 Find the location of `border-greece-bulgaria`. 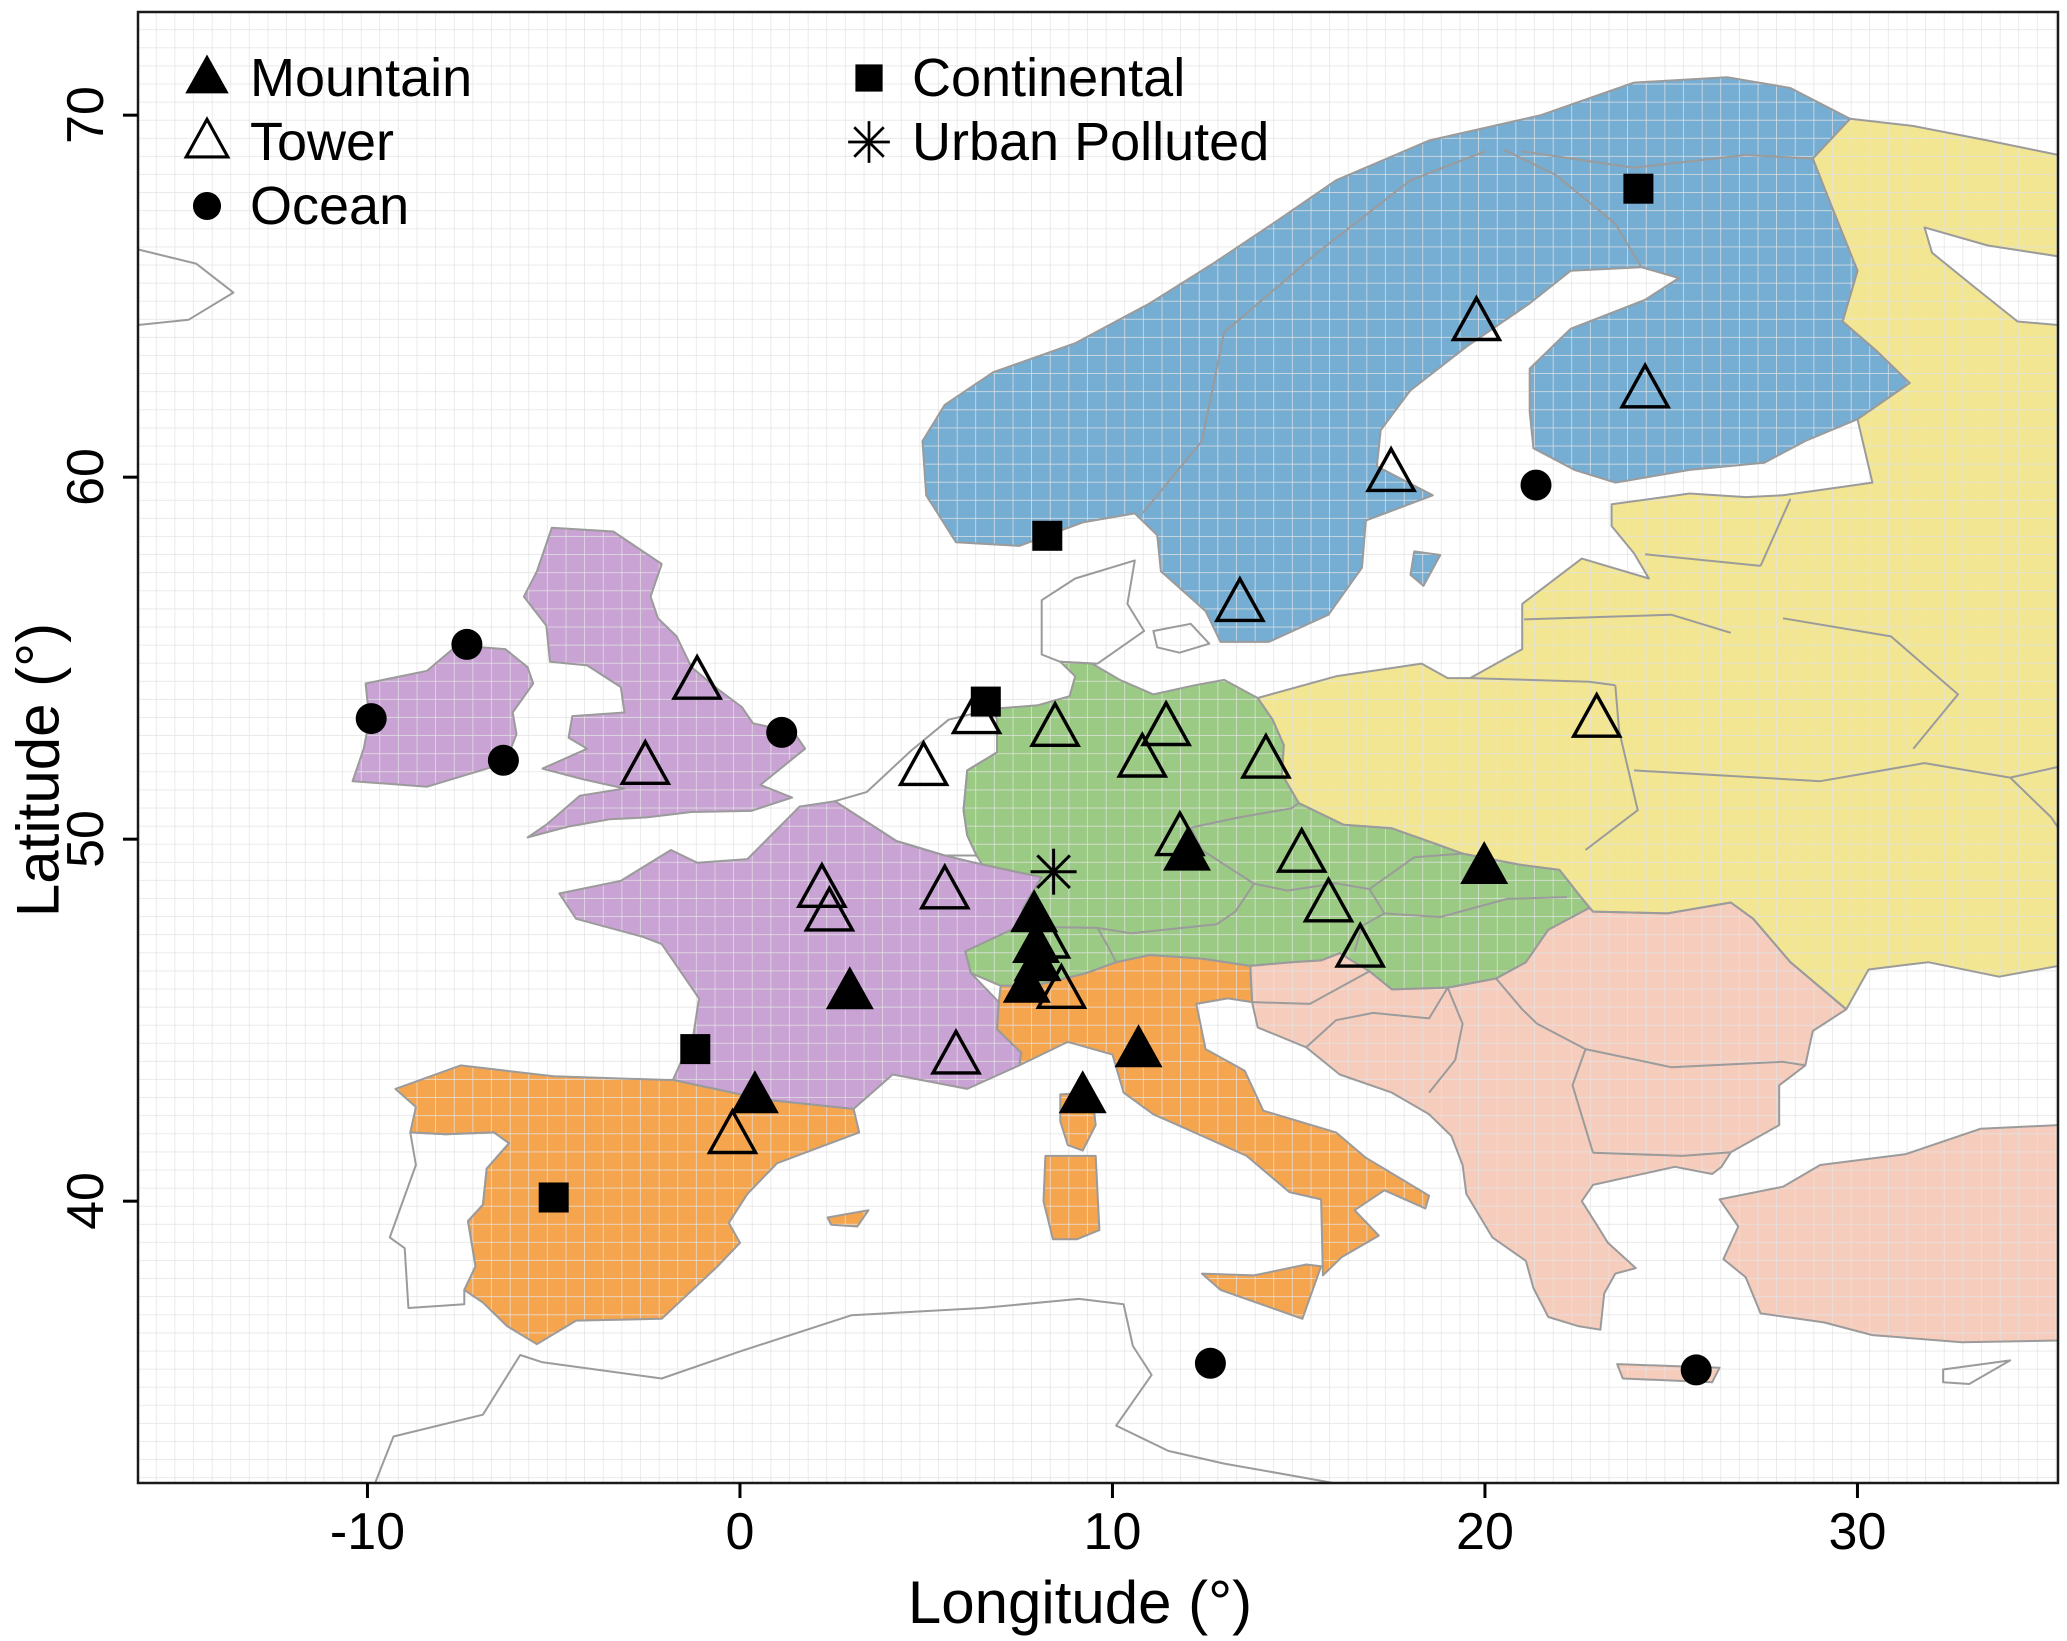

border-greece-bulgaria is located at coordinates (1661, 1154).